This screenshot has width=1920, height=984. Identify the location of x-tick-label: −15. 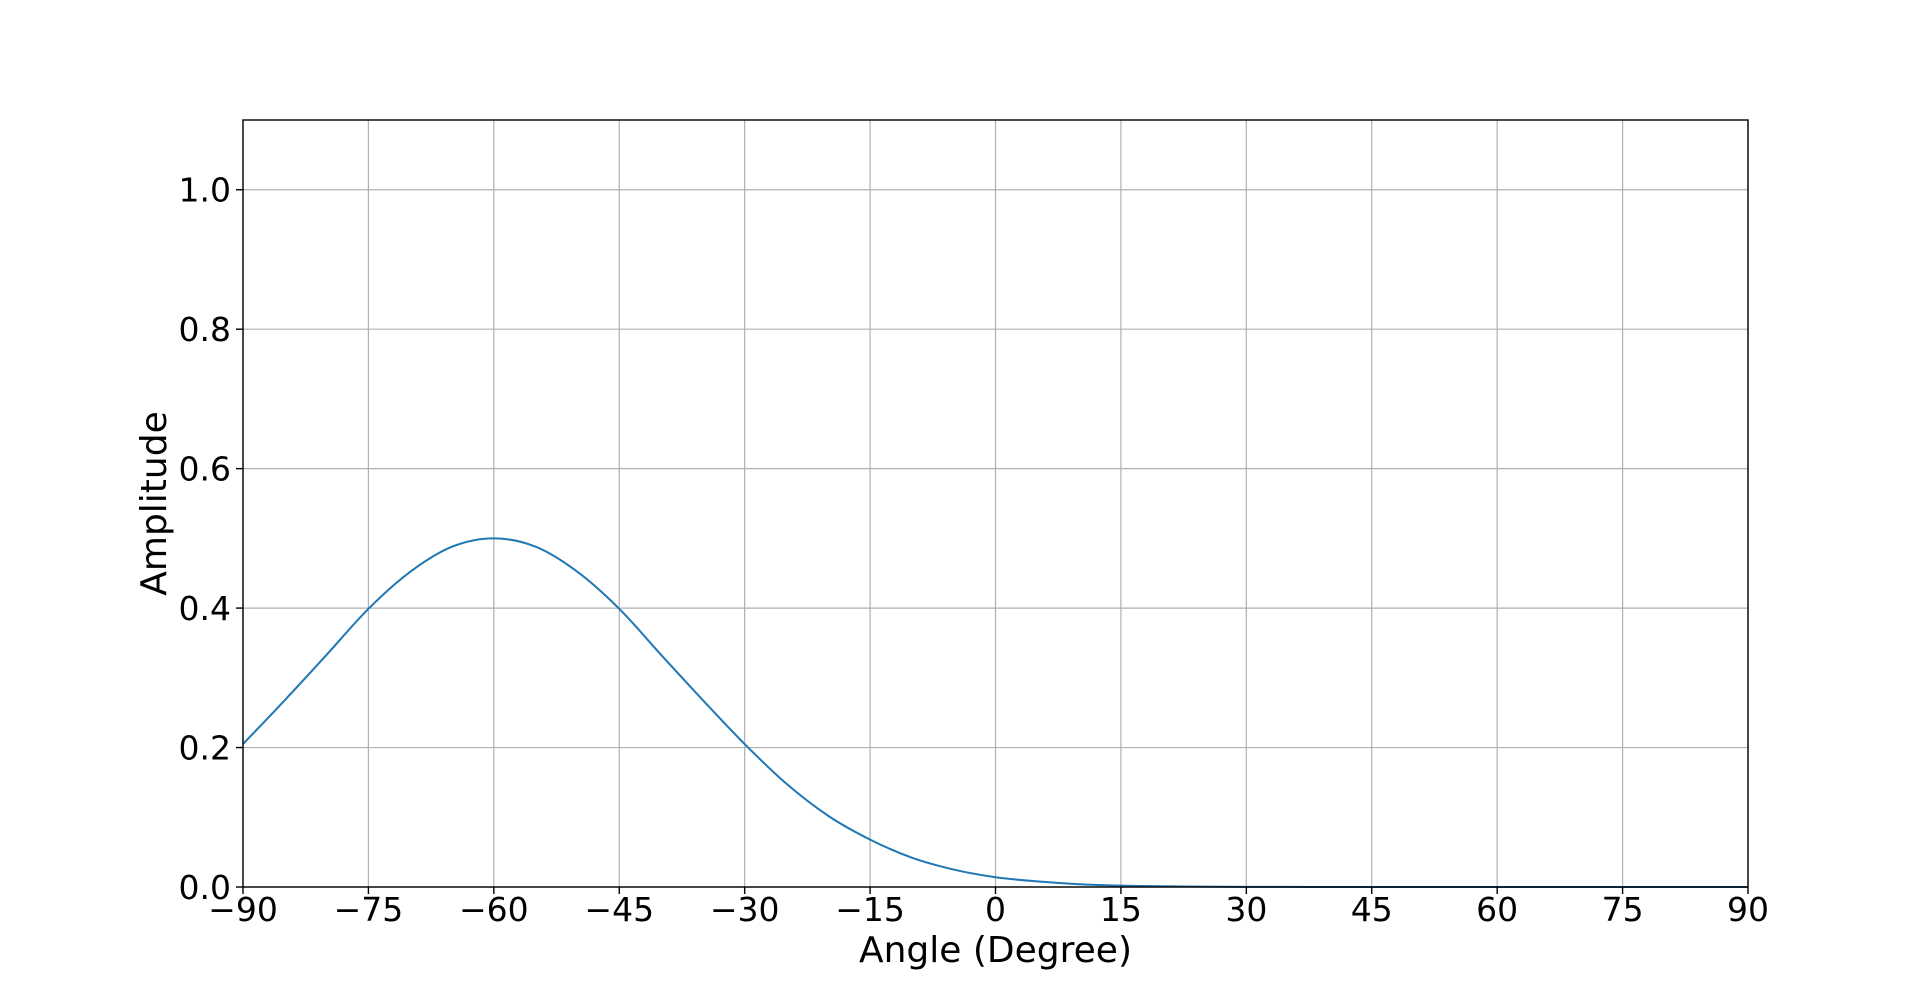
(870, 909).